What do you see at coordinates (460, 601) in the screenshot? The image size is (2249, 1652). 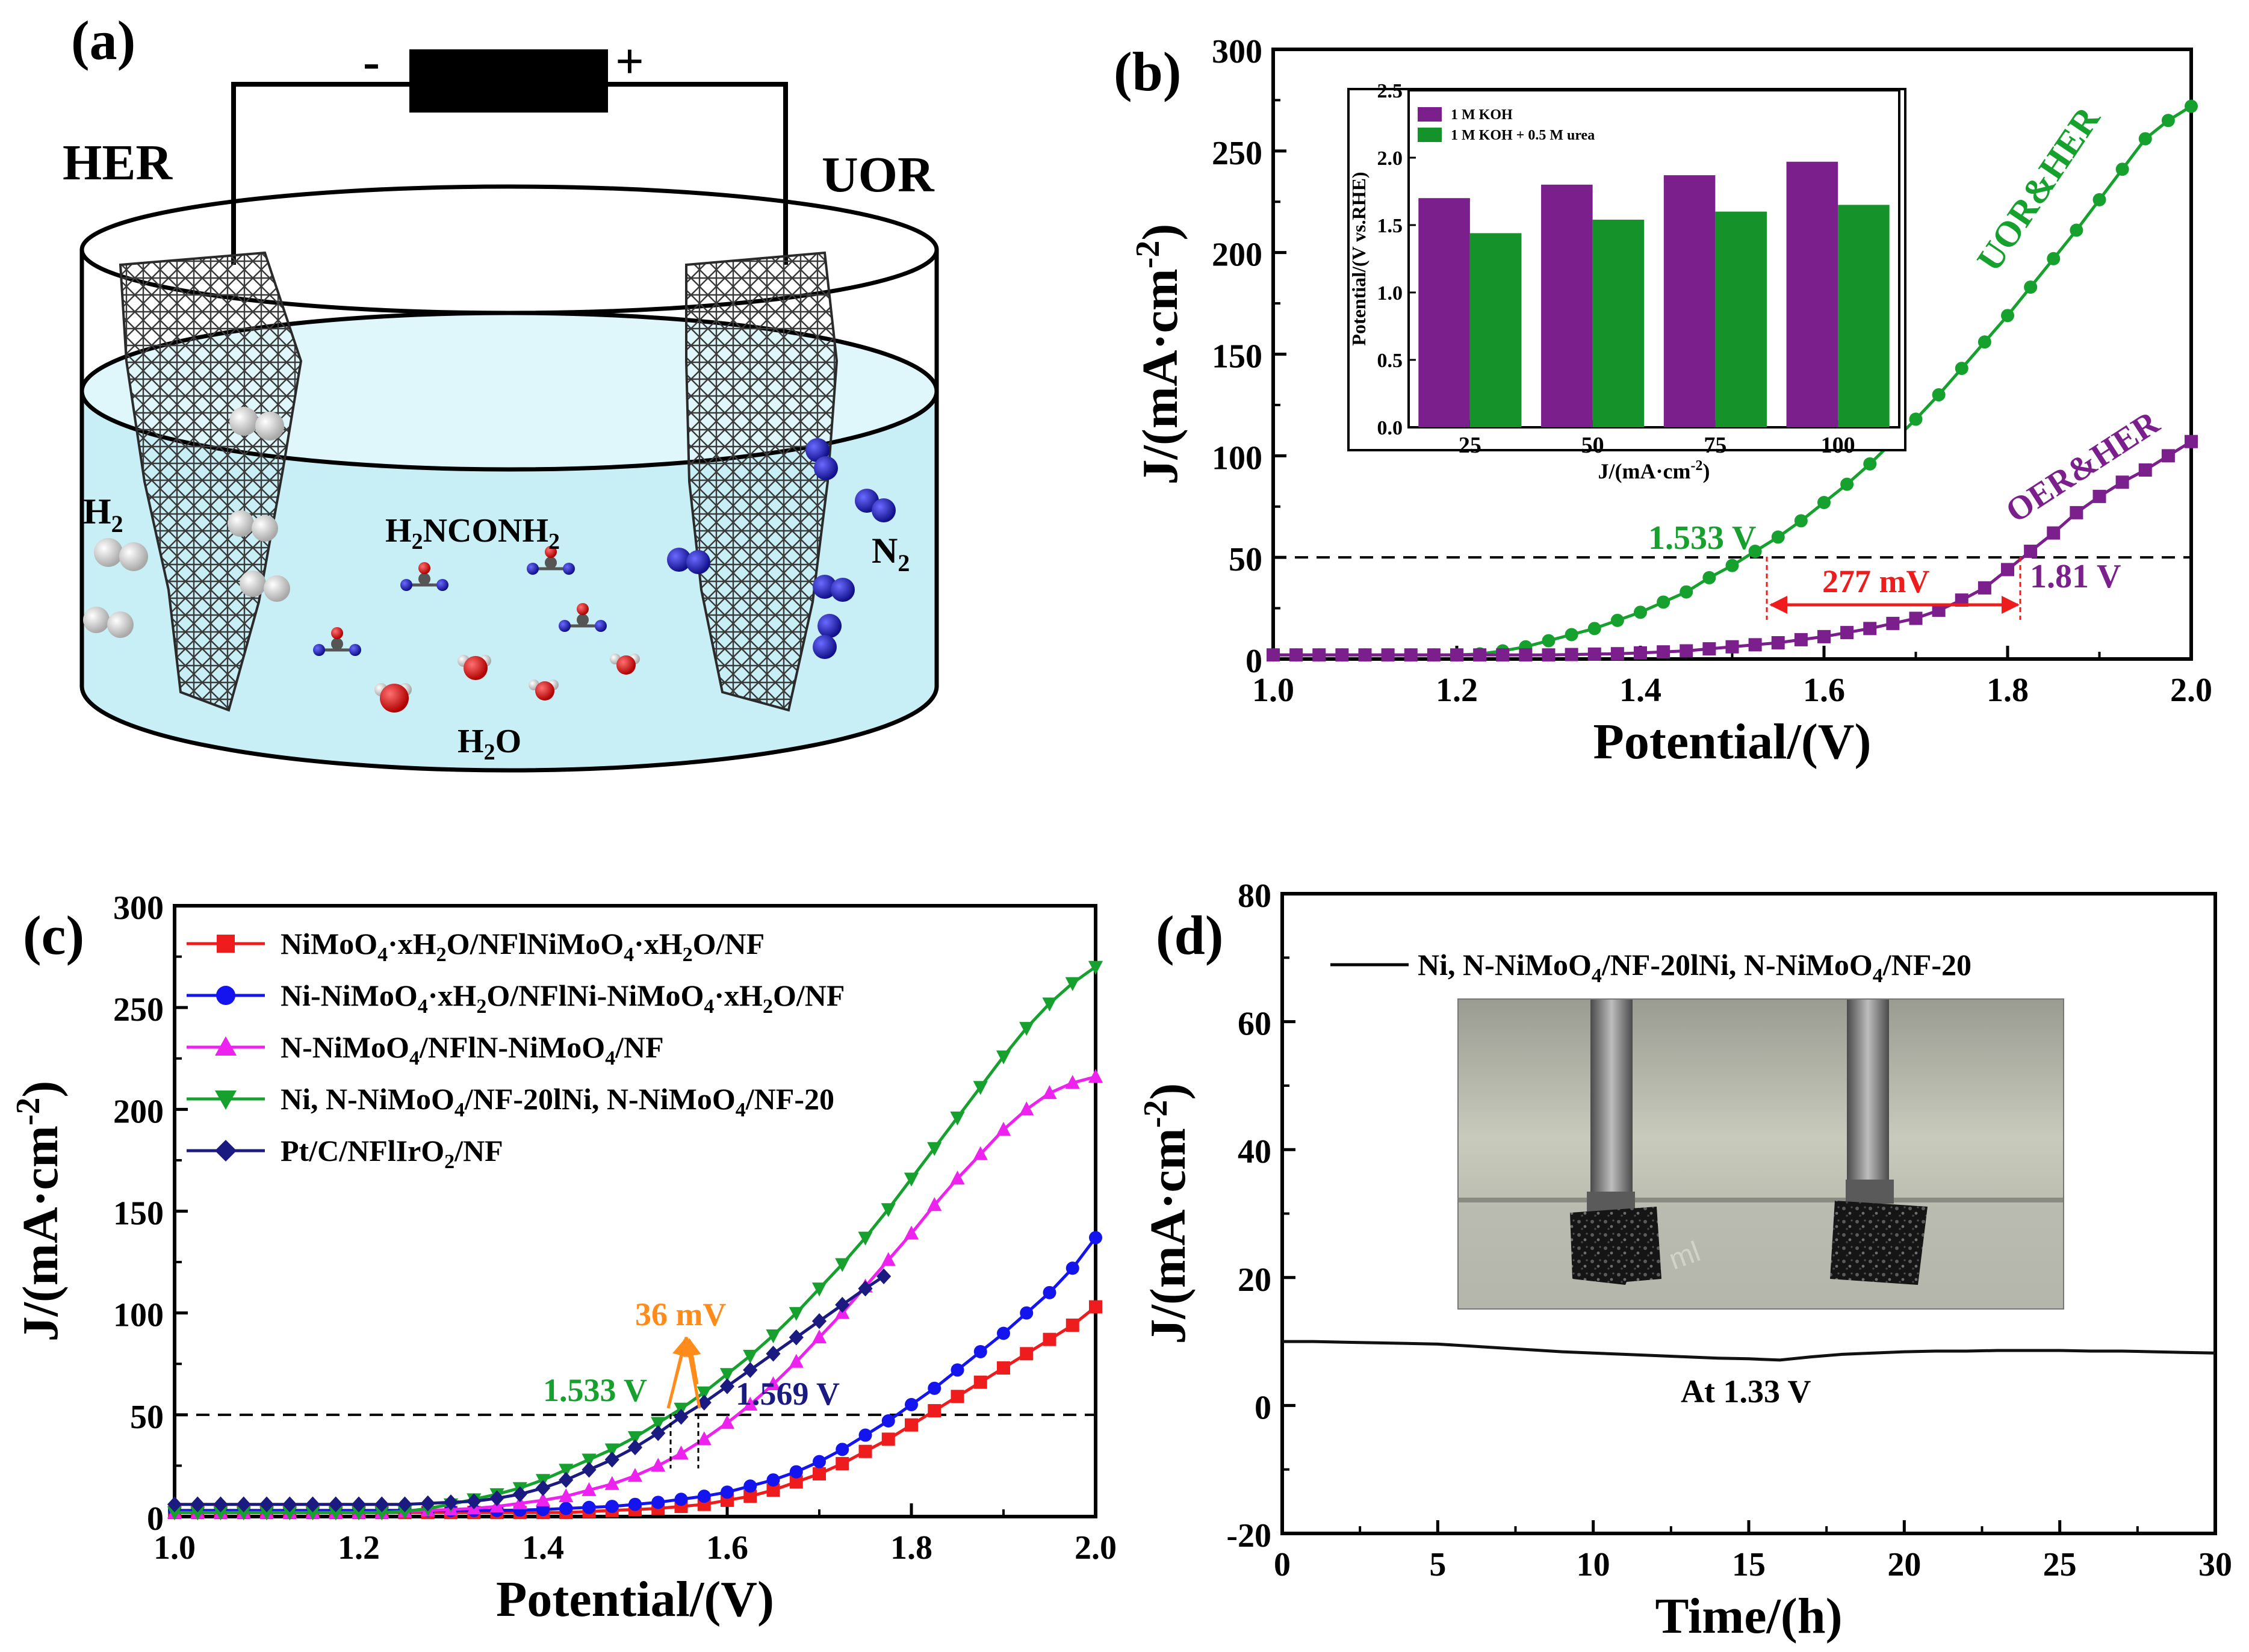 I see `urea-molecule-icon` at bounding box center [460, 601].